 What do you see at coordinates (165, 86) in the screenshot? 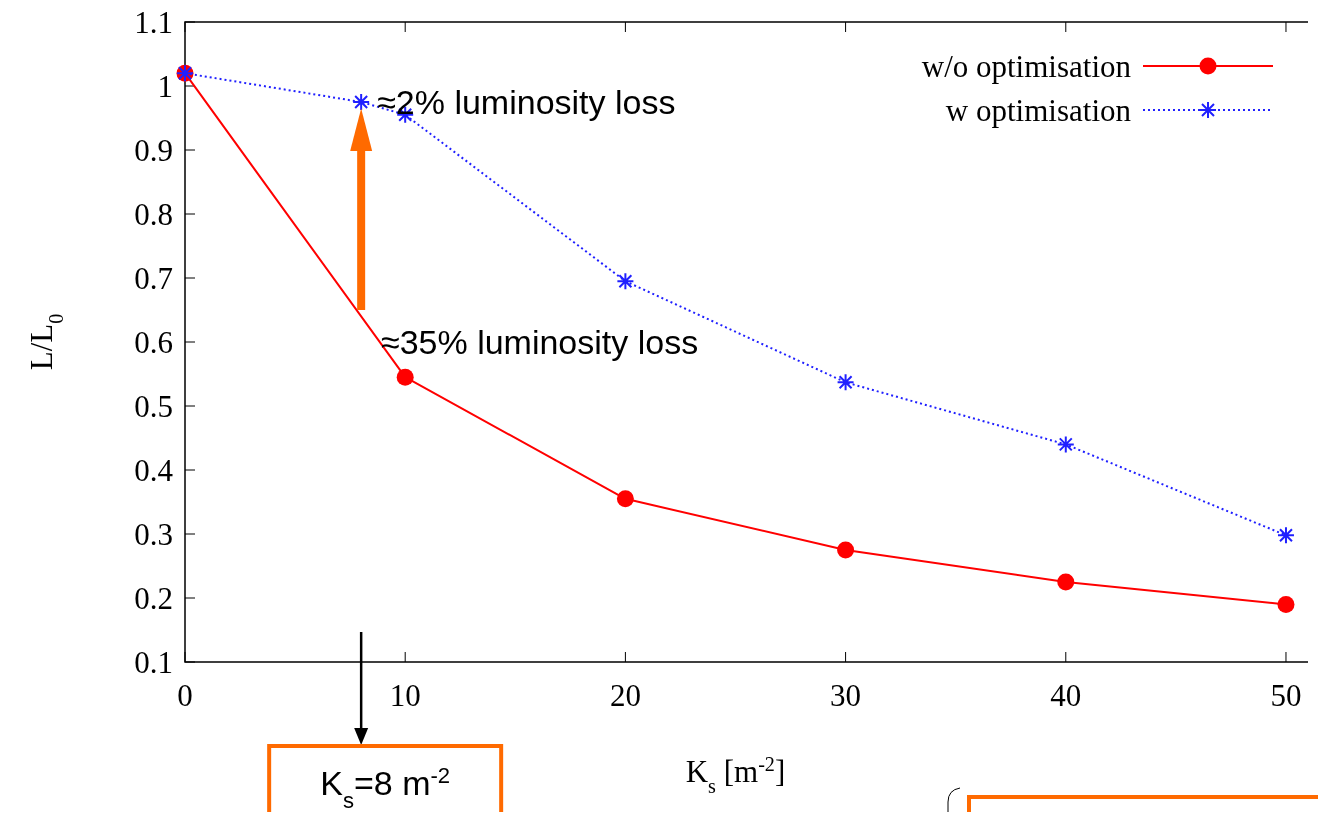
I see `y-tick-label: 1` at bounding box center [165, 86].